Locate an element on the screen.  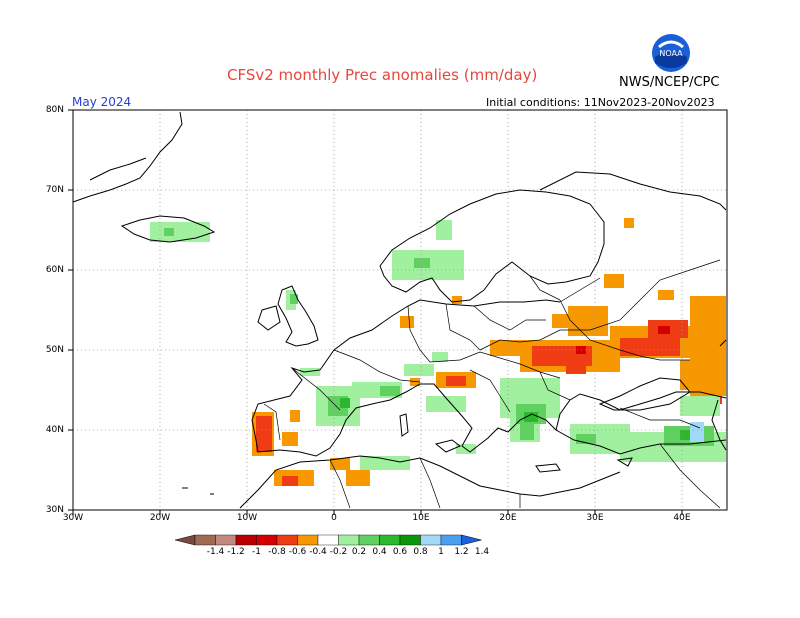
colorbar-label: 1 is located at coordinates (441, 552).